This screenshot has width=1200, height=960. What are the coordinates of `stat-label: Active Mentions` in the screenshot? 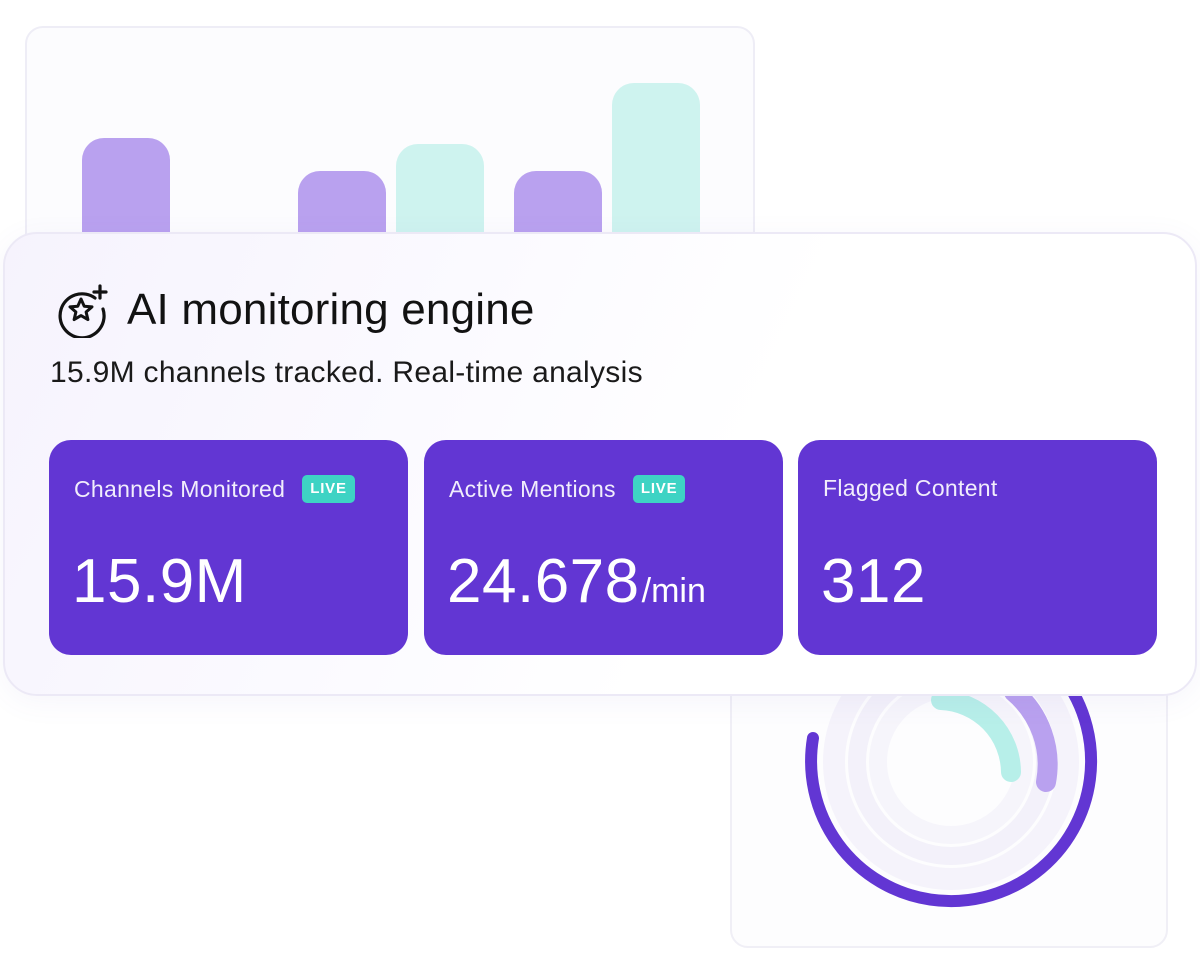 It's located at (532, 488).